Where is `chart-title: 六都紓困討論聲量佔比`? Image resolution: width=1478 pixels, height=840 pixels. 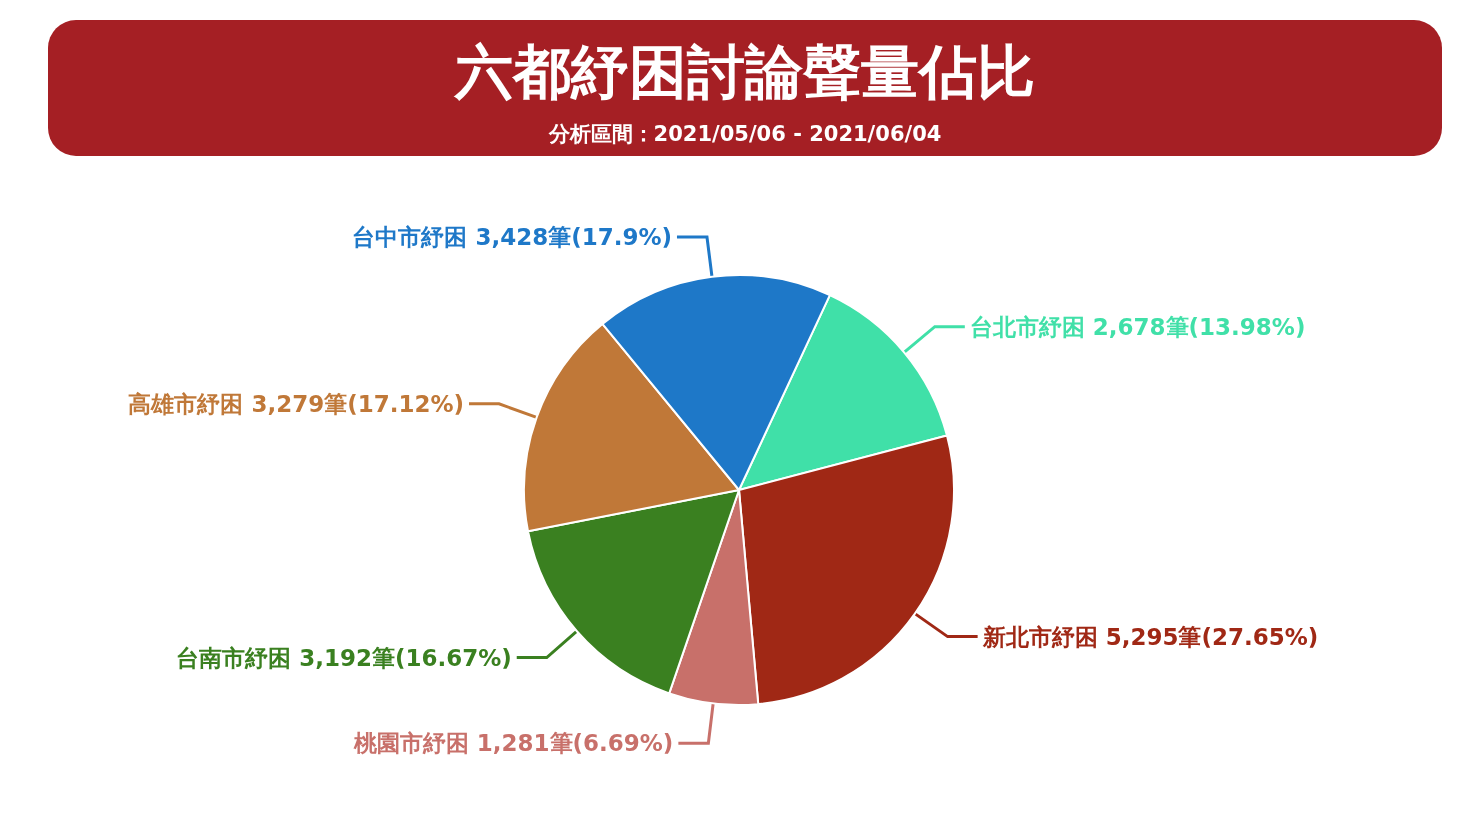
chart-title: 六都紓困討論聲量佔比 is located at coordinates (744, 72).